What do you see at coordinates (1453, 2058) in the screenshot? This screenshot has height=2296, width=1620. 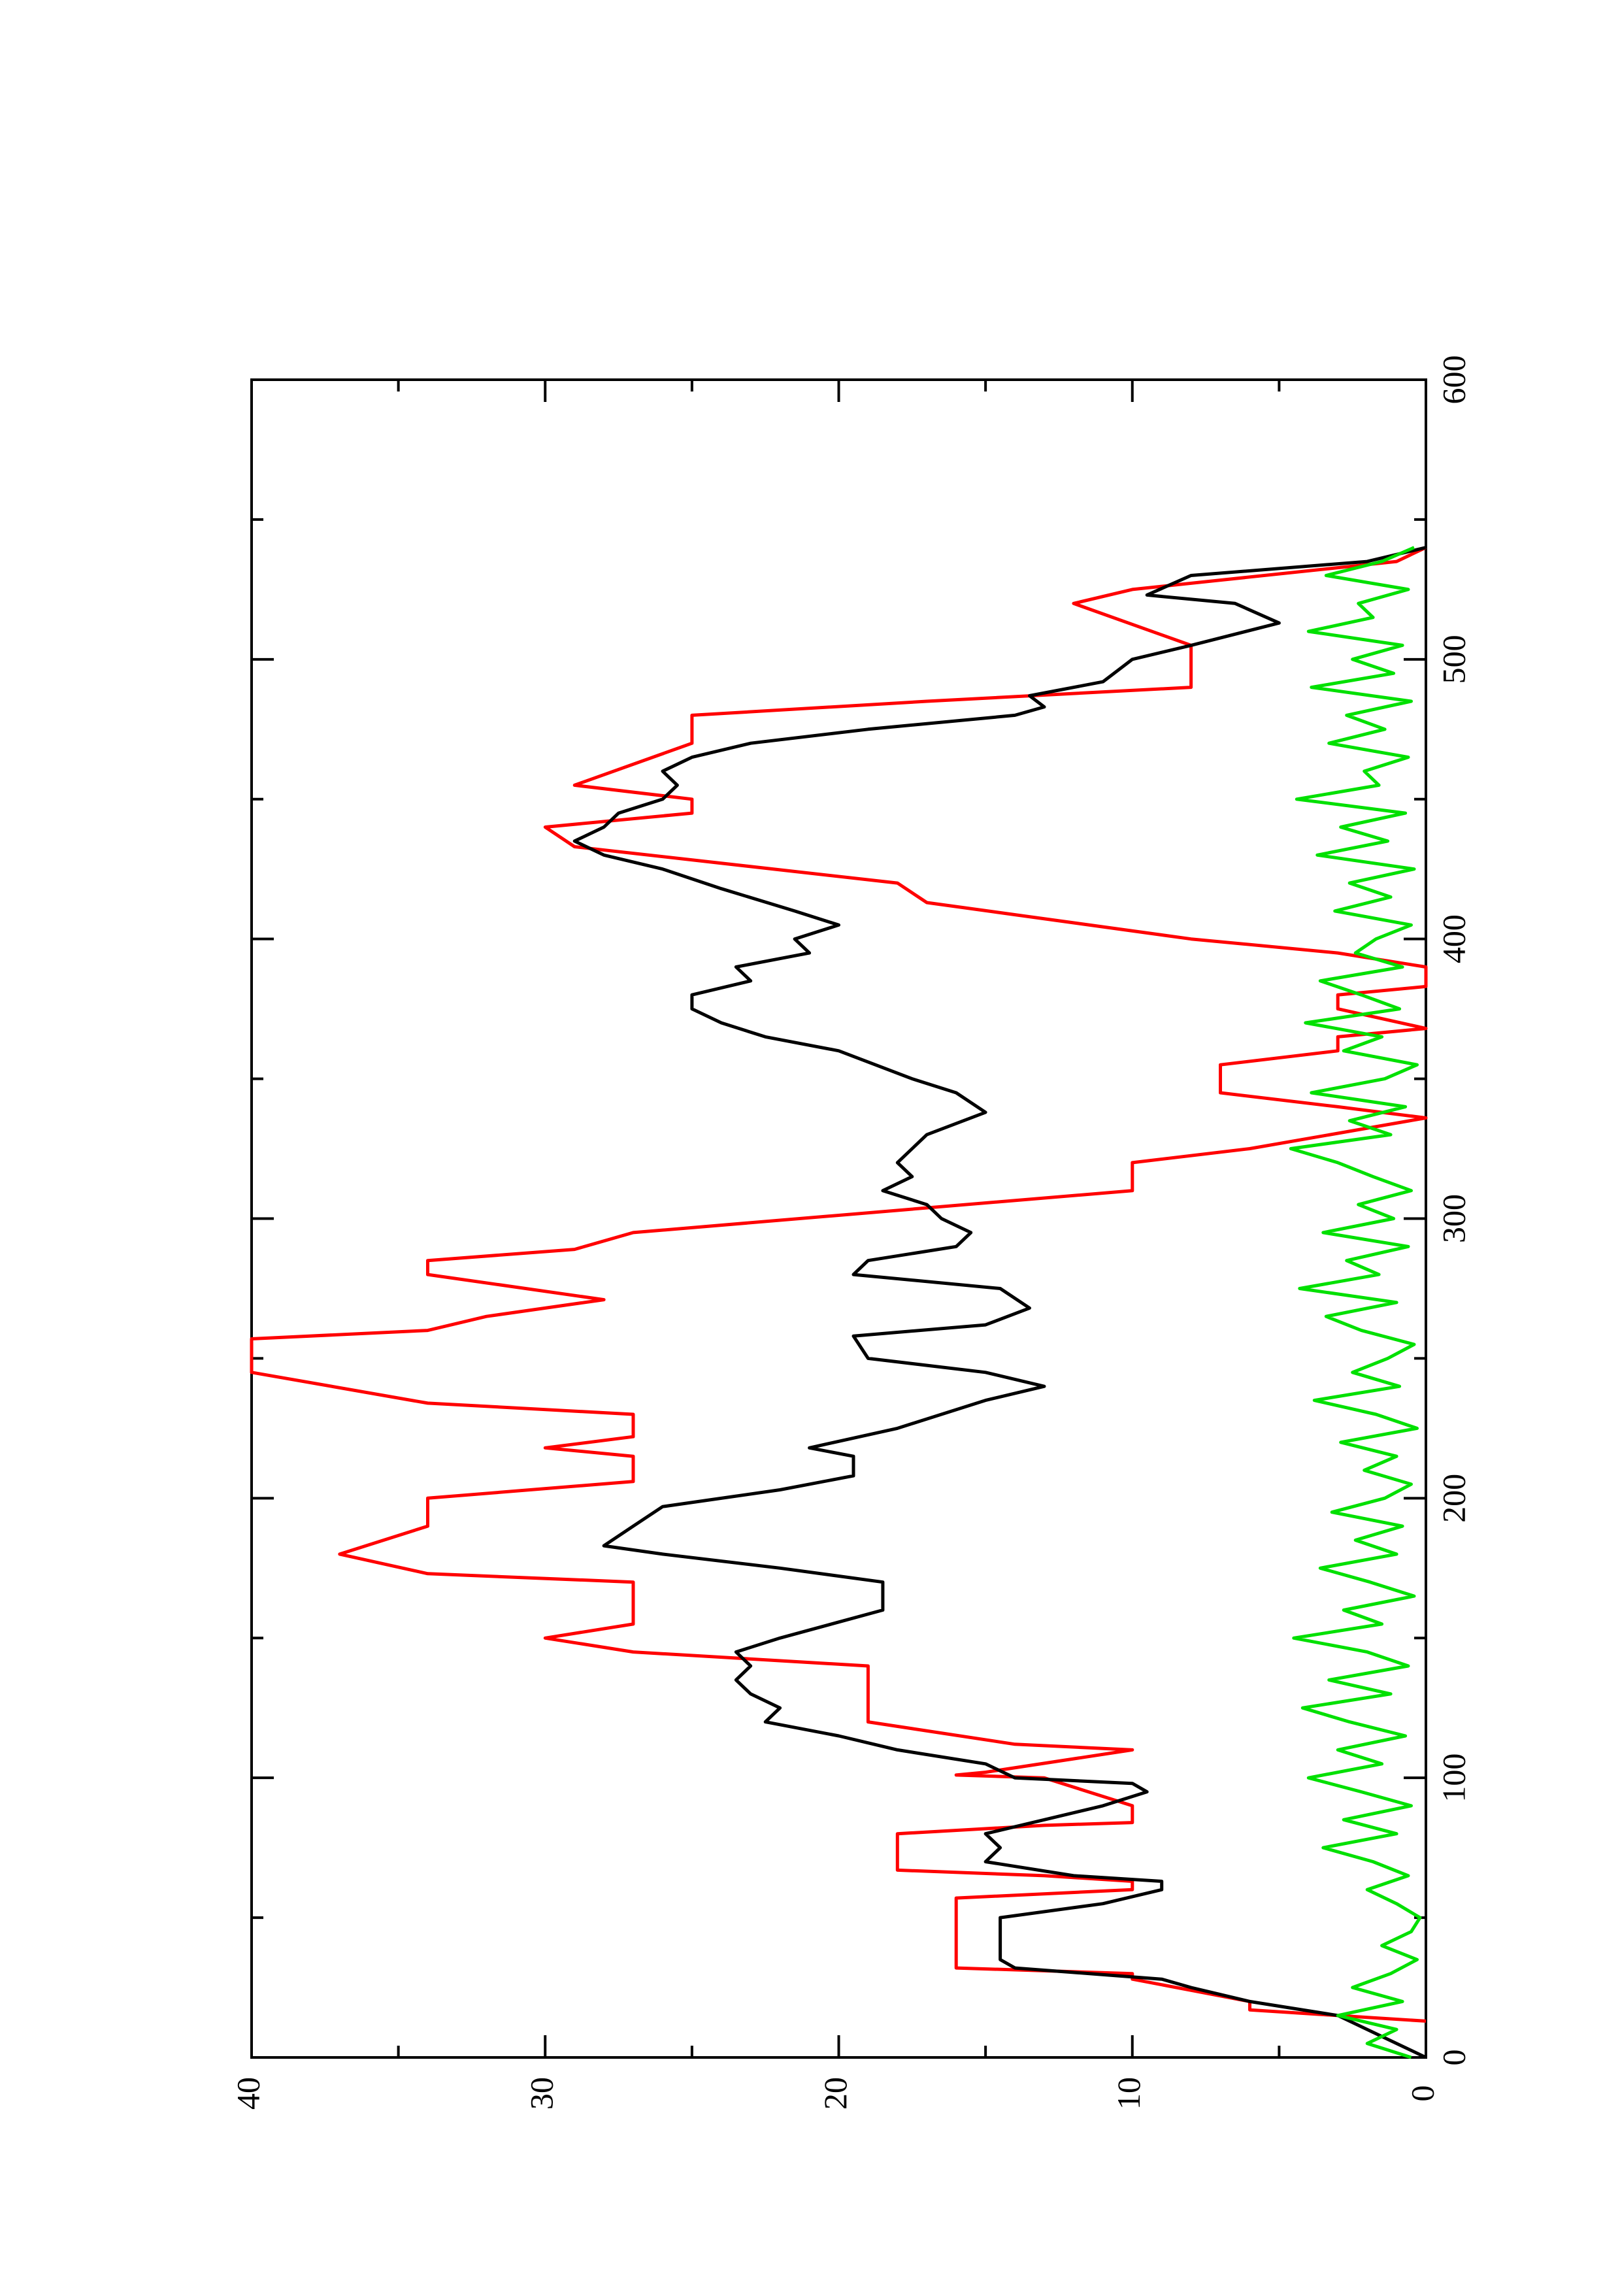 I see `x-tick-label: 0` at bounding box center [1453, 2058].